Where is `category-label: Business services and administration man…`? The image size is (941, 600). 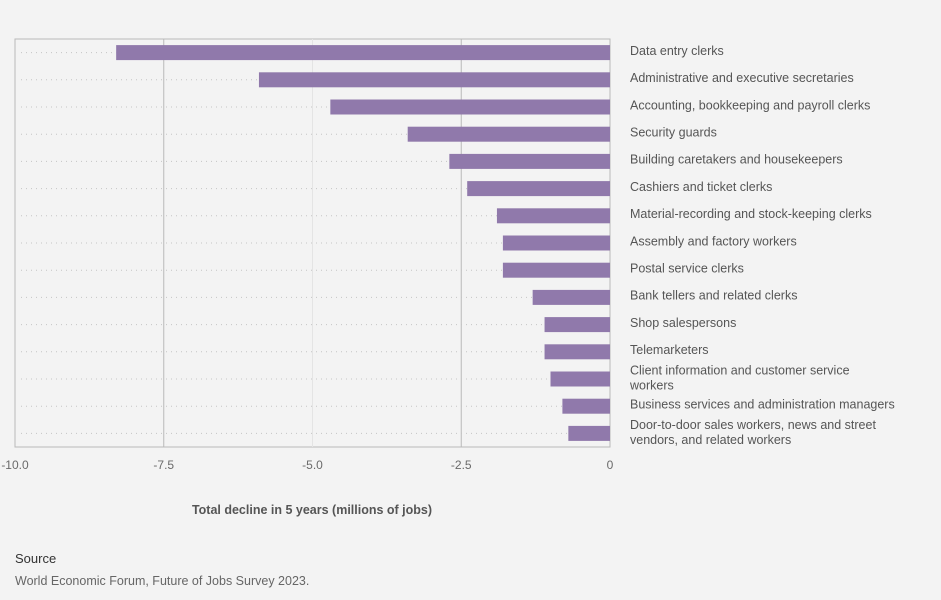 category-label: Business services and administration man… is located at coordinates (762, 404).